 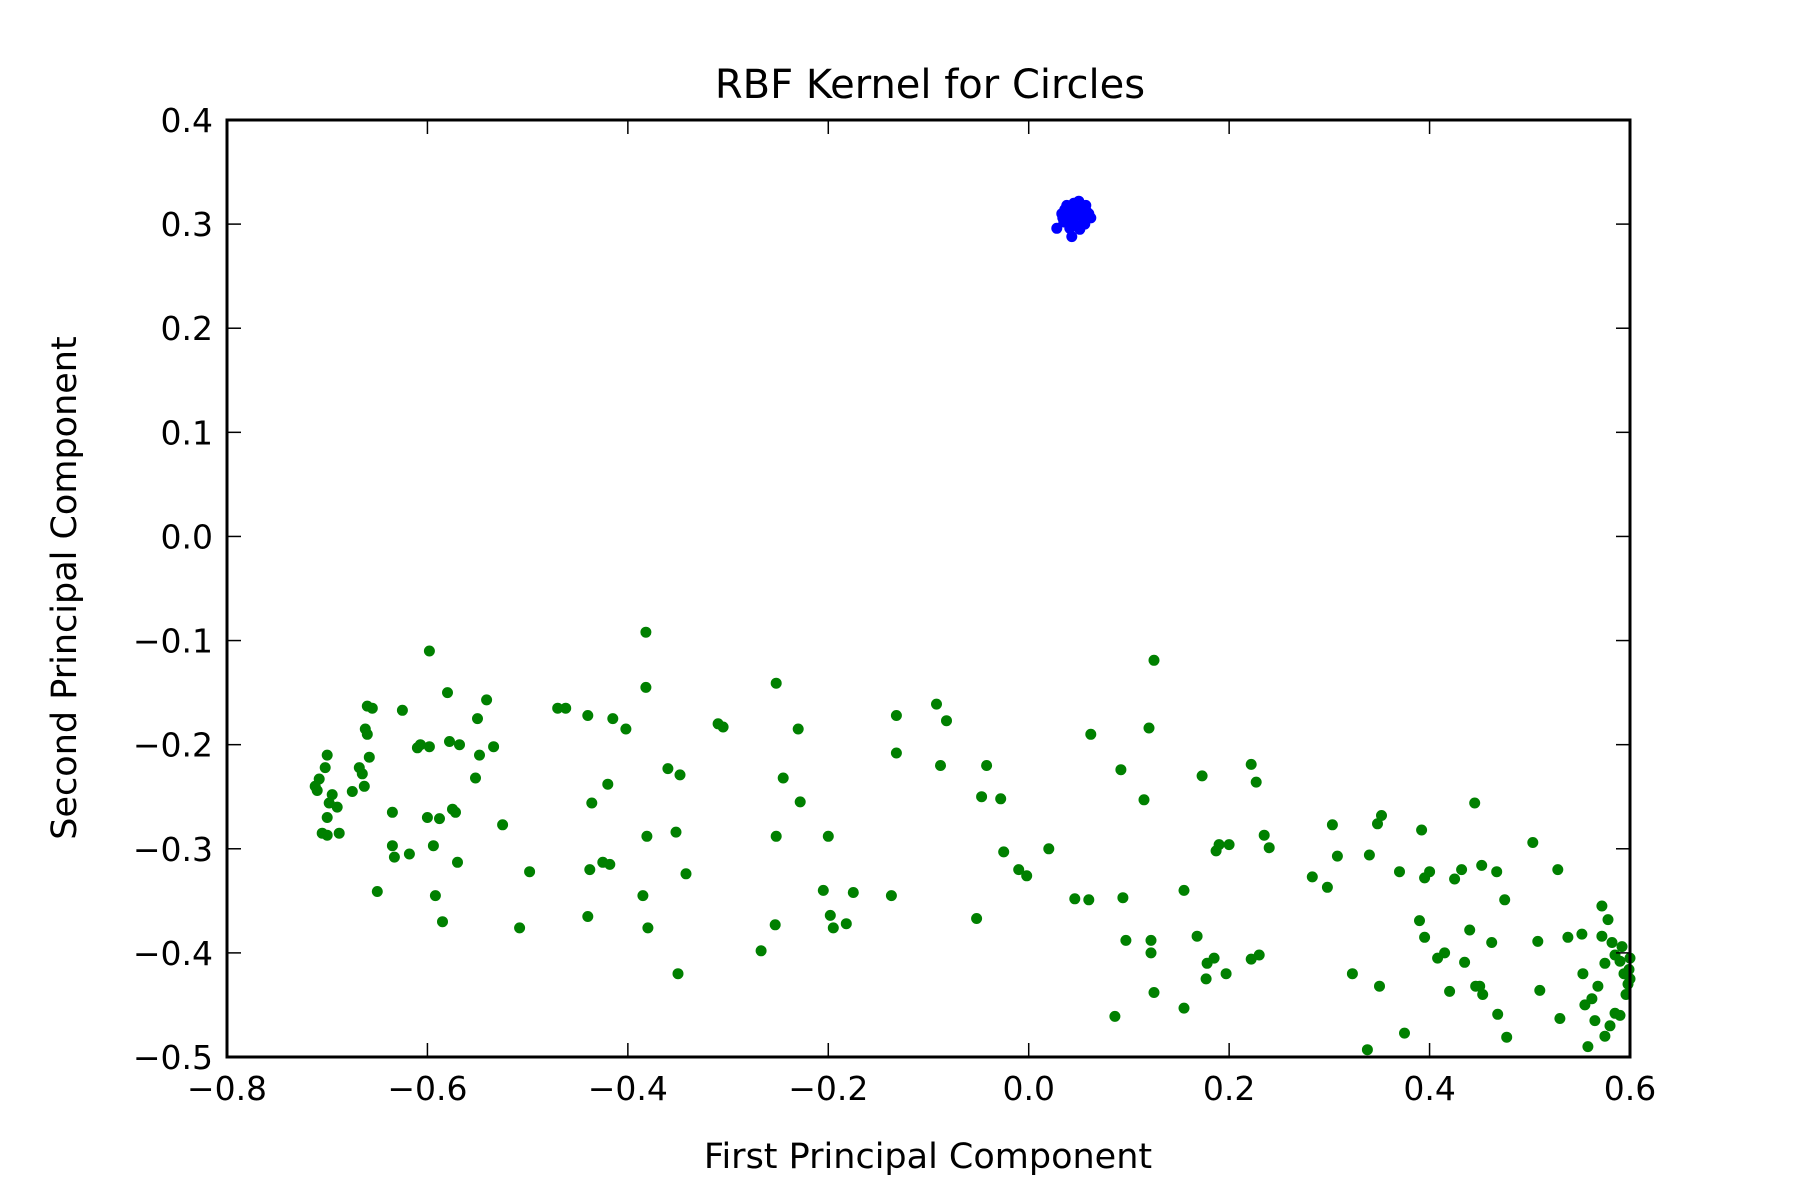 What do you see at coordinates (1229, 1088) in the screenshot?
I see `x-tick-label: 0.2` at bounding box center [1229, 1088].